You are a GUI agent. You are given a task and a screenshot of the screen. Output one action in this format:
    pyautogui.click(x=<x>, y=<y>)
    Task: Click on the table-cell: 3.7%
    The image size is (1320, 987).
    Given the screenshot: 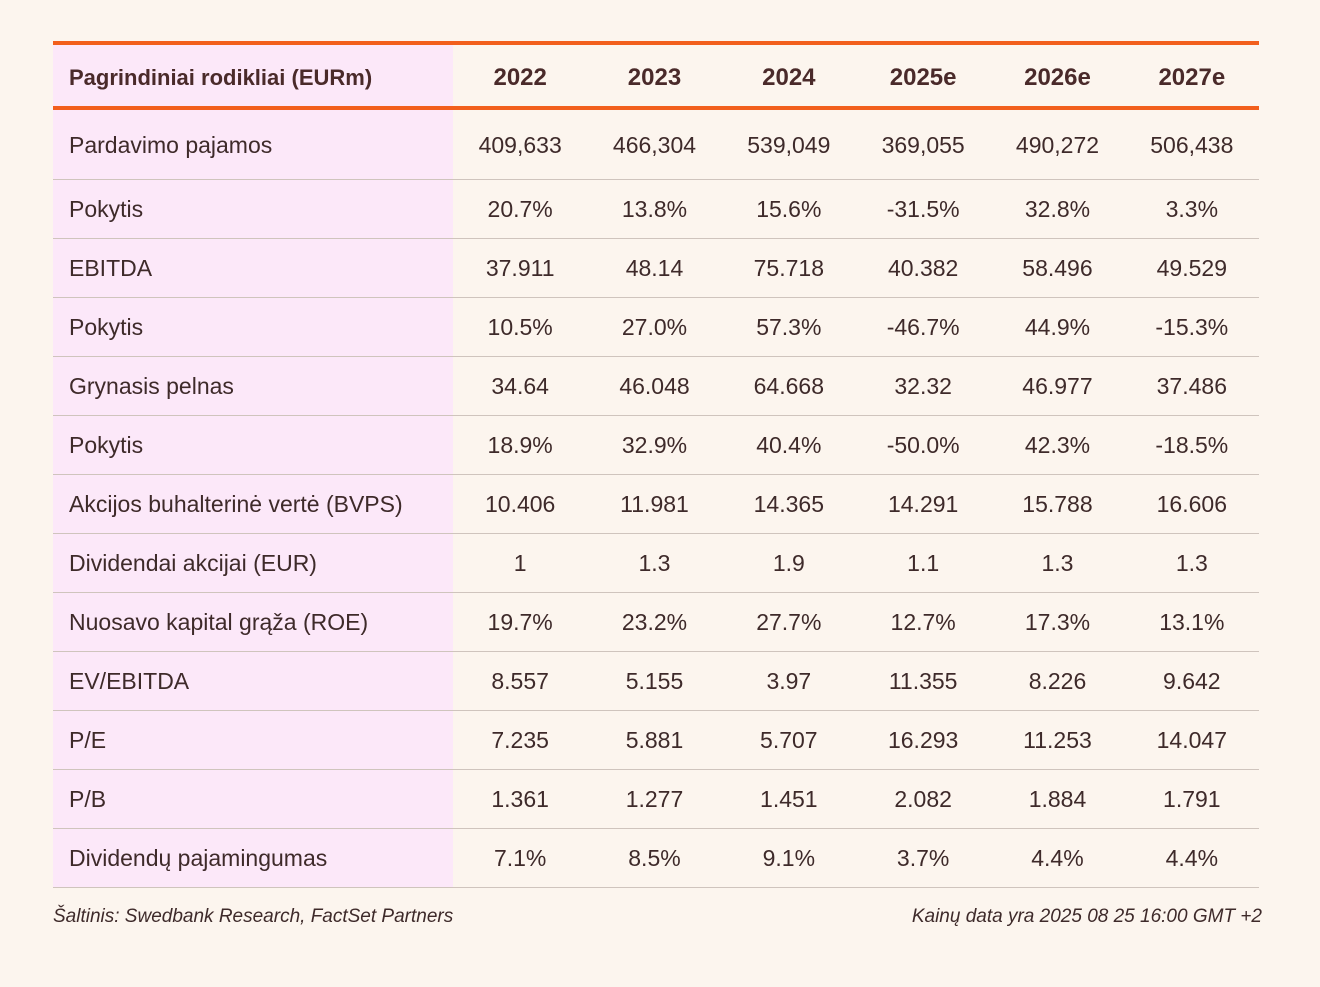 What is the action you would take?
    pyautogui.click(x=923, y=858)
    